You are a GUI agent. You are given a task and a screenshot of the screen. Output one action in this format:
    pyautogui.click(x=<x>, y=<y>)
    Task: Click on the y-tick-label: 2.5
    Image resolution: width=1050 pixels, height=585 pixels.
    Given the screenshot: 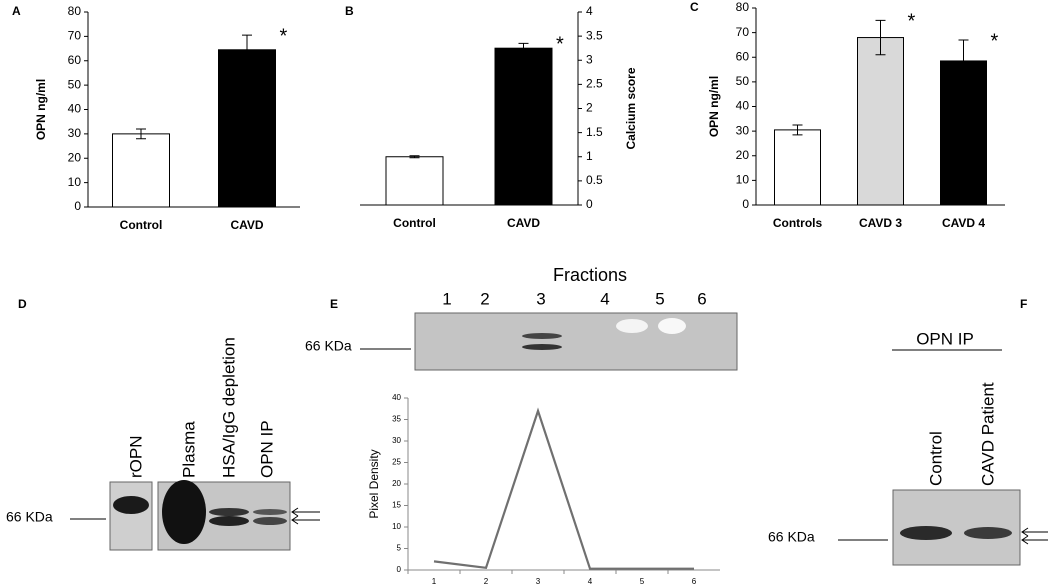 What is the action you would take?
    pyautogui.click(x=594, y=84)
    